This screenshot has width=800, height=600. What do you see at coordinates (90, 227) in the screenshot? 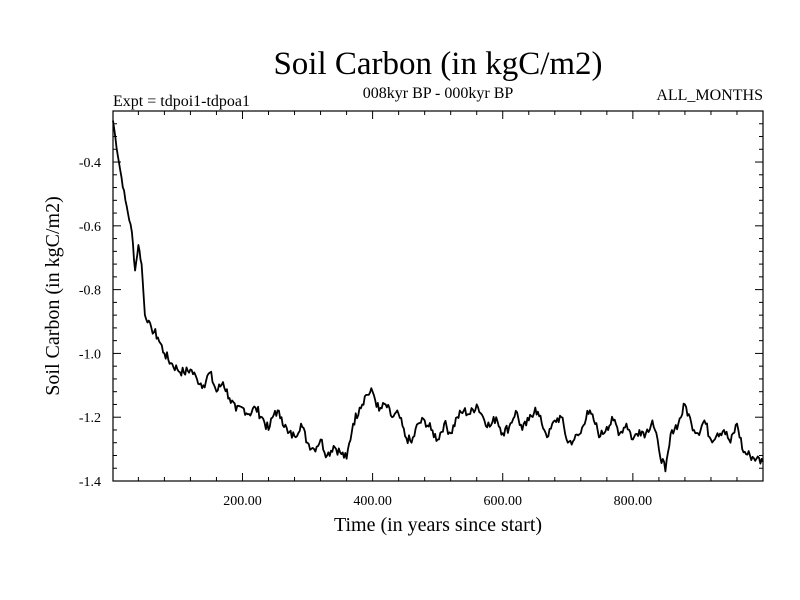
I see `y-tick-label: -0.6` at bounding box center [90, 227].